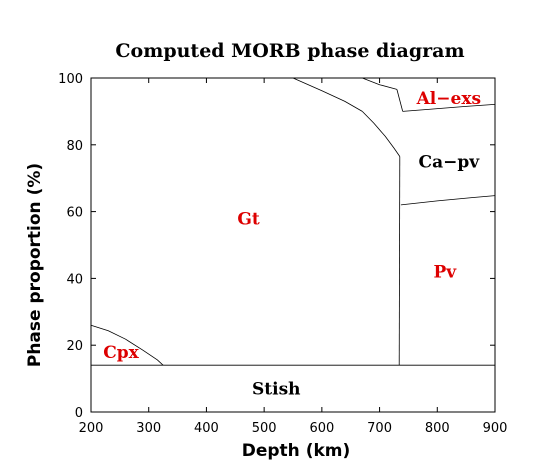 The height and width of the screenshot is (469, 535). What do you see at coordinates (449, 108) in the screenshot?
I see `boundary-capv-alexs` at bounding box center [449, 108].